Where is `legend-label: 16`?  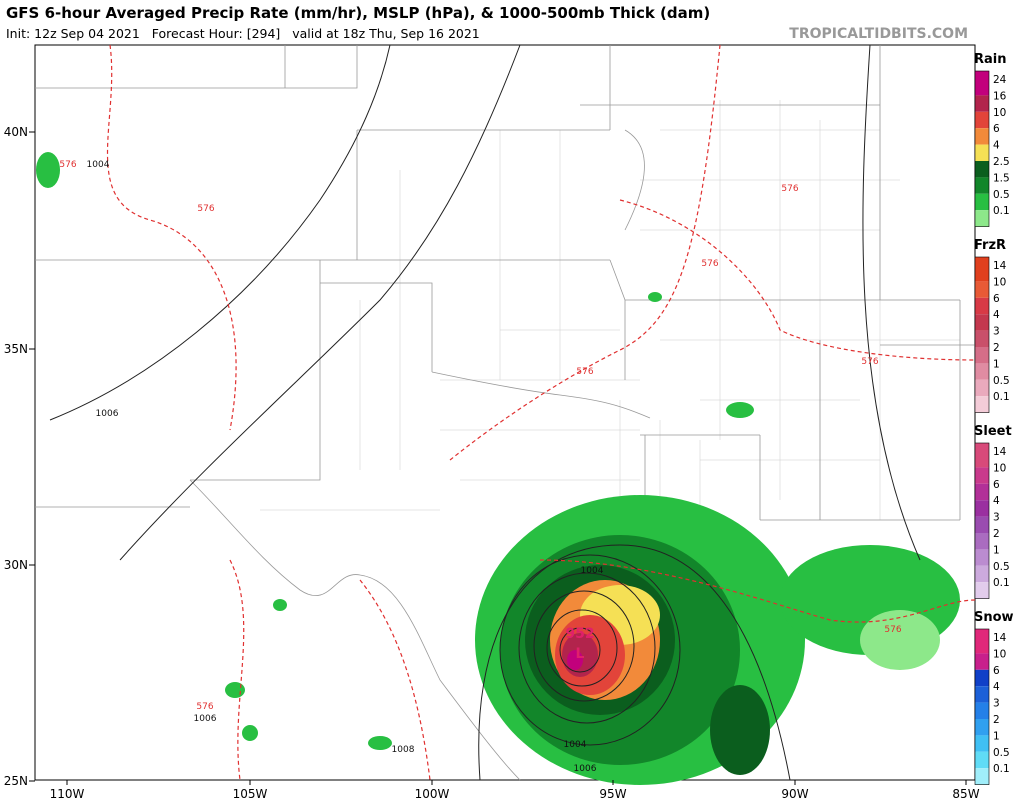 legend-label: 16 is located at coordinates (1000, 96).